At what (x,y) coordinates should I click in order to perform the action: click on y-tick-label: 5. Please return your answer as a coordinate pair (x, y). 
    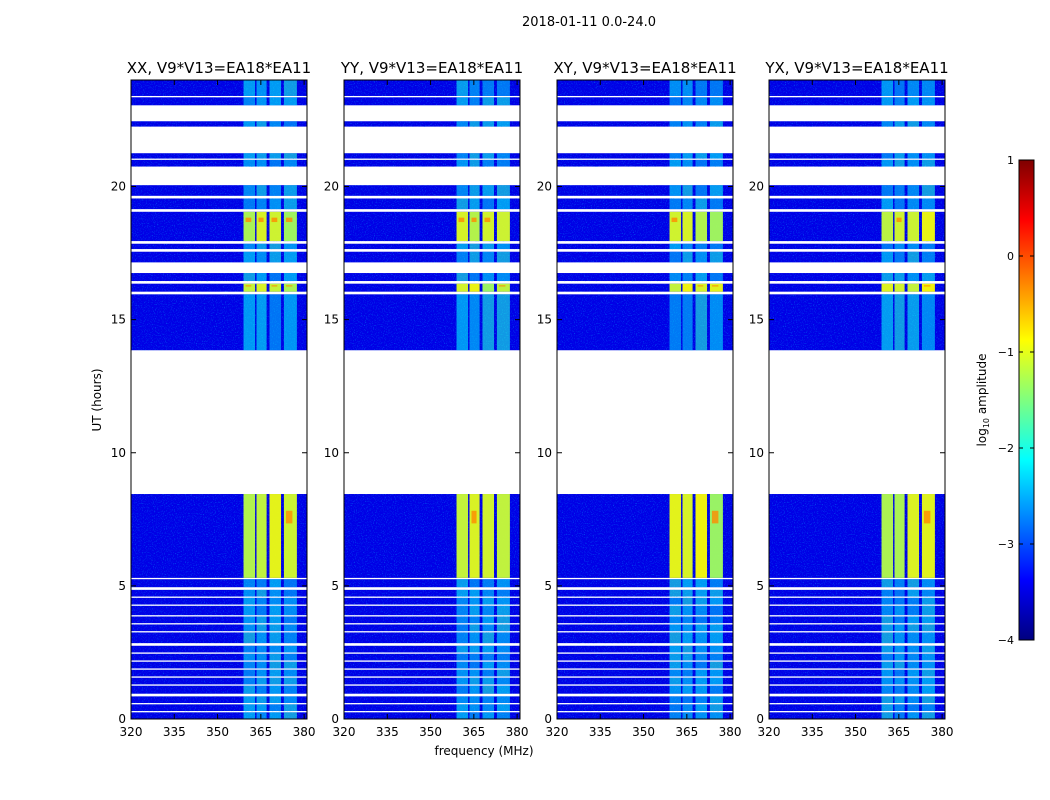
    Looking at the image, I should click on (122, 586).